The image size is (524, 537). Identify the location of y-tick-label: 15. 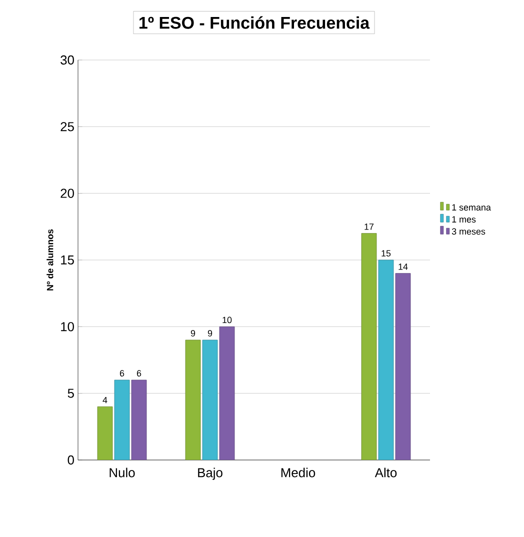
(67, 260).